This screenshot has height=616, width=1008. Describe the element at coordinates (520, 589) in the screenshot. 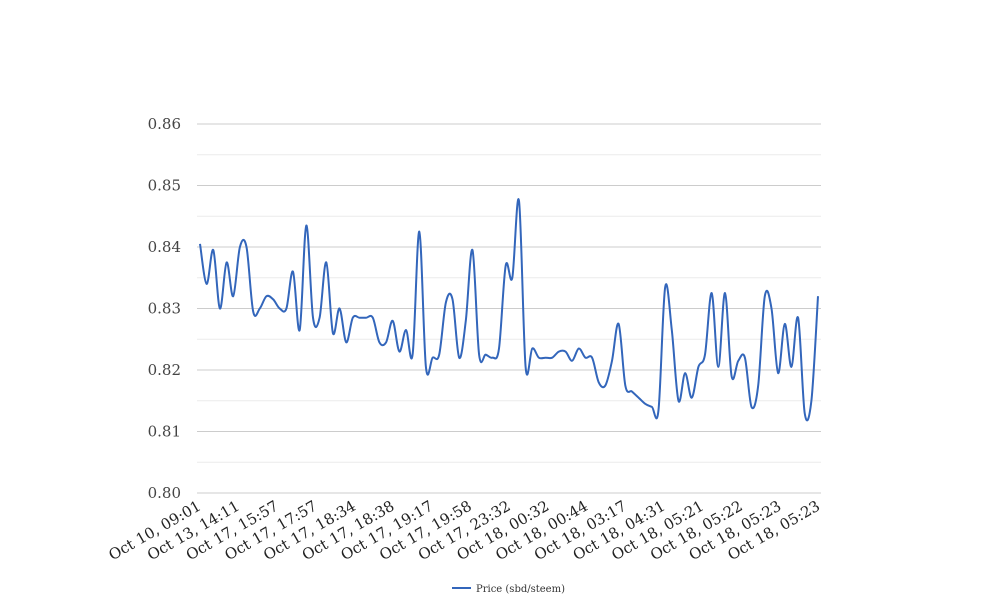

I see `legend-label: Price (sbd/steem)` at that location.